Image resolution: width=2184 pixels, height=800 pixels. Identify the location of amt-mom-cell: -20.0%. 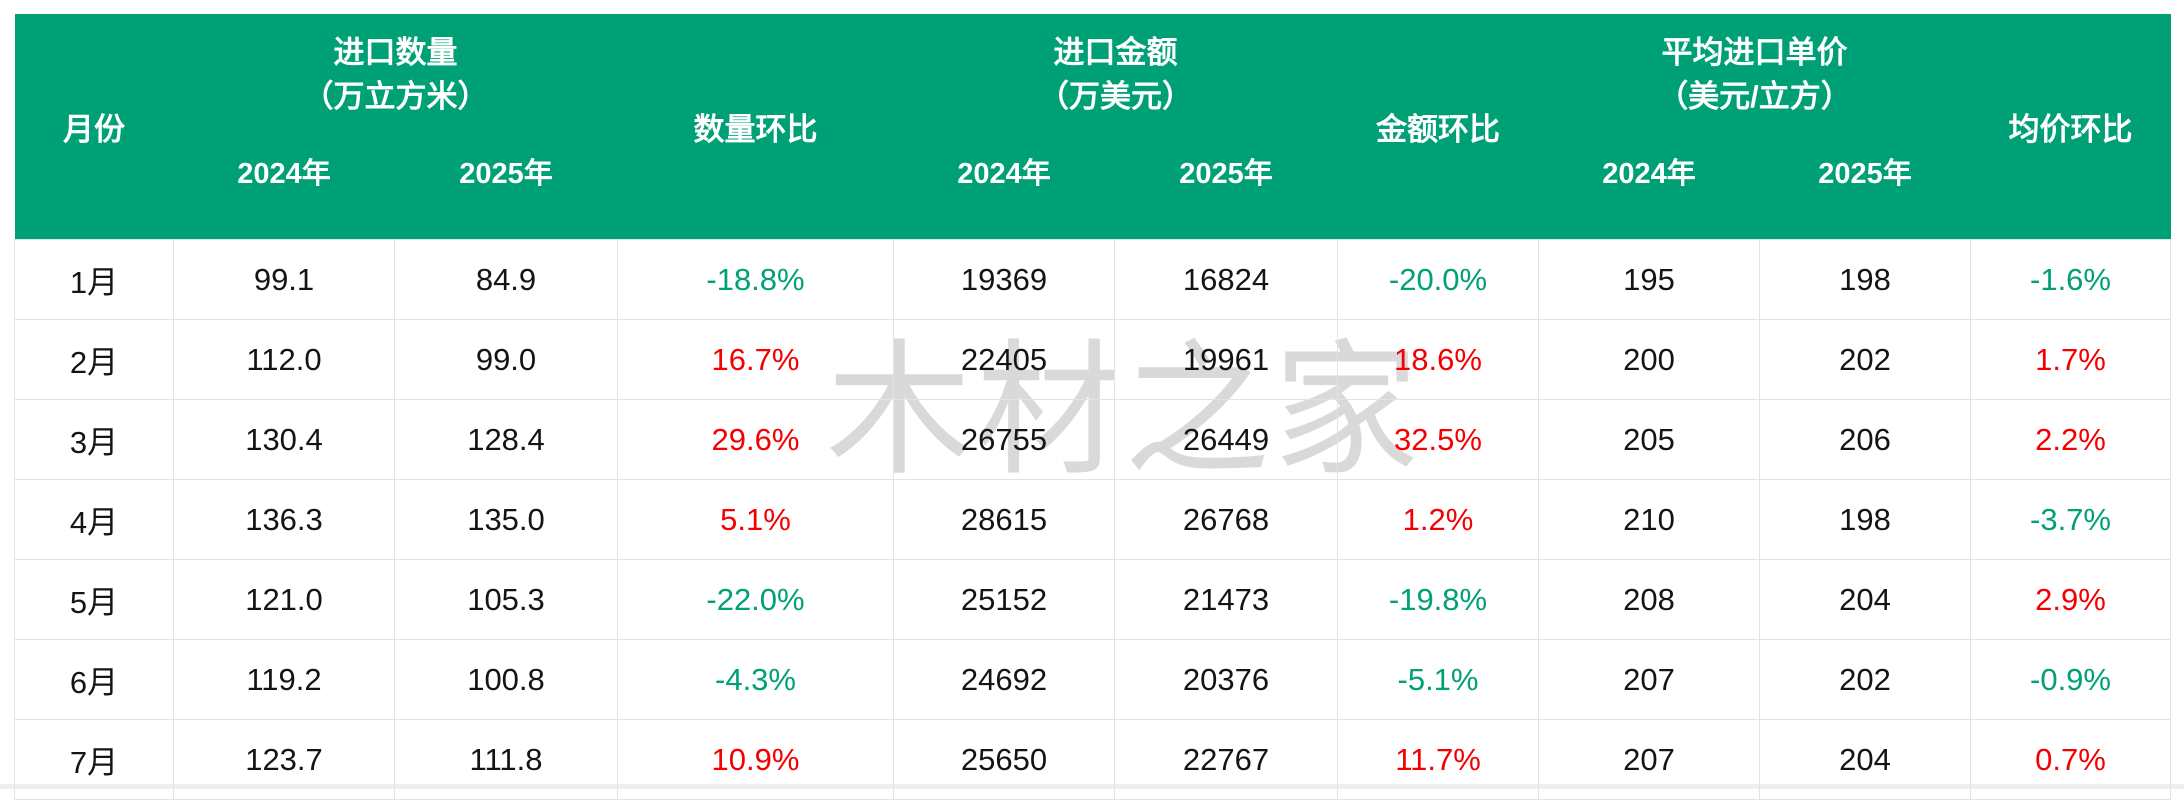
(1438, 279).